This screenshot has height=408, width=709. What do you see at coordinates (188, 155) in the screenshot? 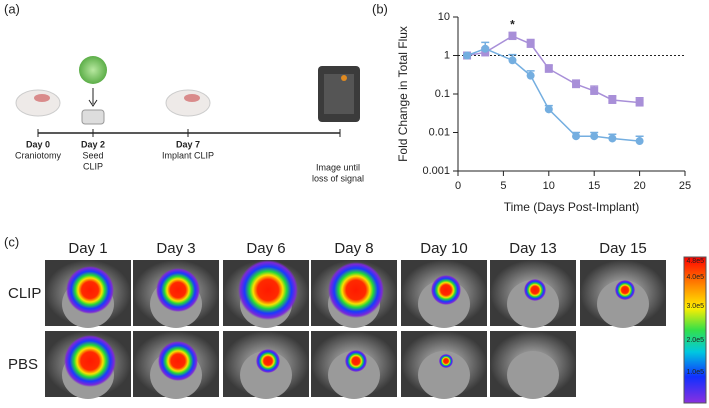
I see `timeline-label: Implant CLIP` at bounding box center [188, 155].